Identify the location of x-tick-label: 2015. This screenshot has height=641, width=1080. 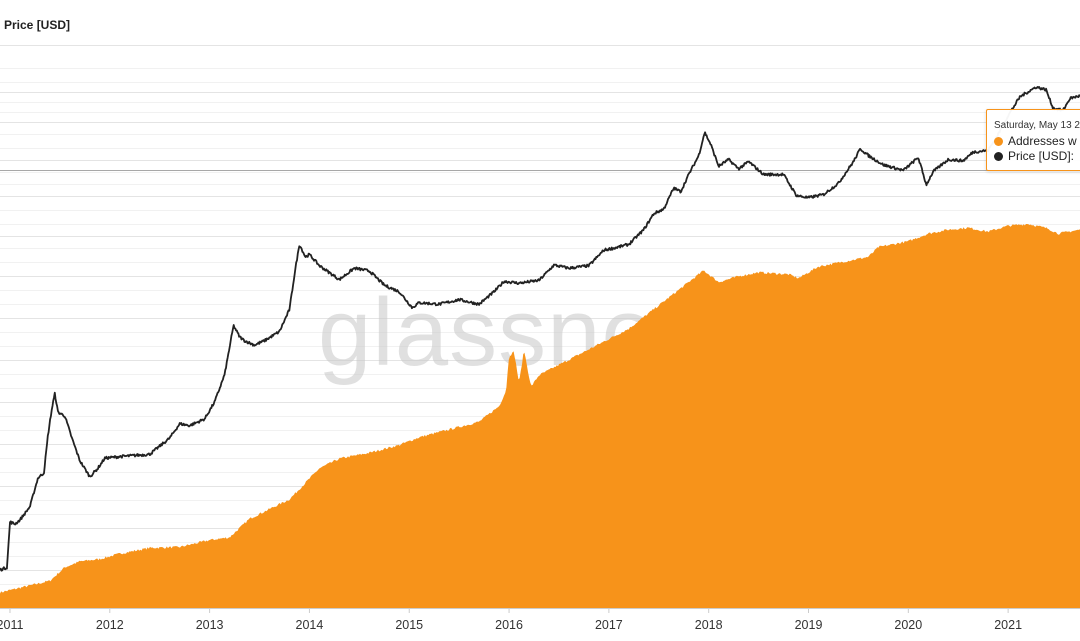
(409, 625).